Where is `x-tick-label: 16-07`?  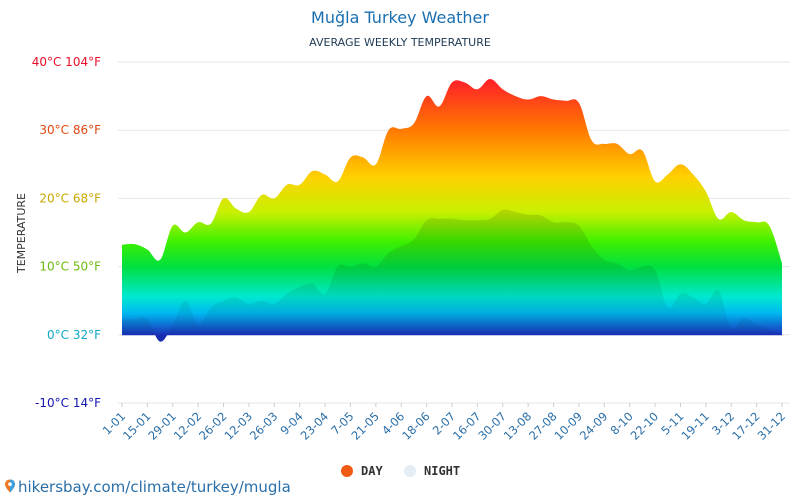 x-tick-label: 16-07 is located at coordinates (467, 426).